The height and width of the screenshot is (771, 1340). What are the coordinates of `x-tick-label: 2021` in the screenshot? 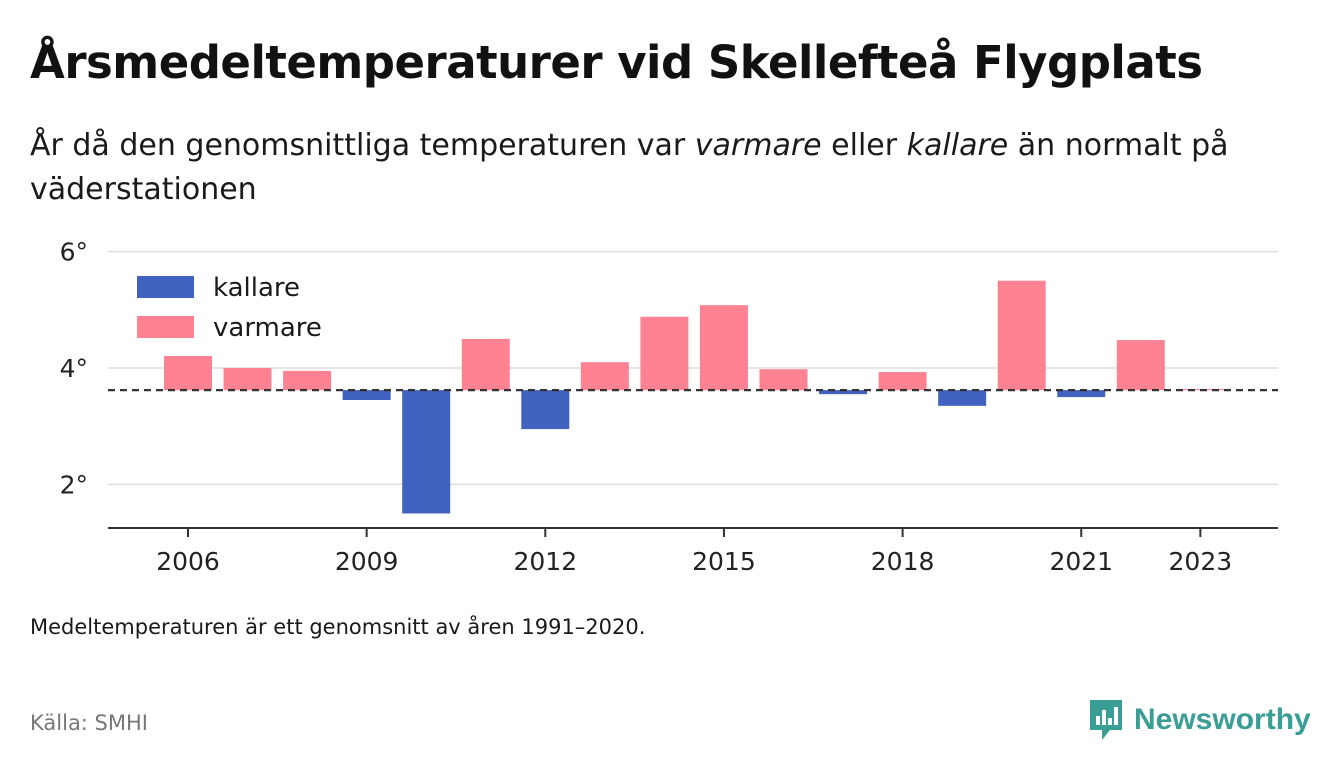 It's located at (1081, 561).